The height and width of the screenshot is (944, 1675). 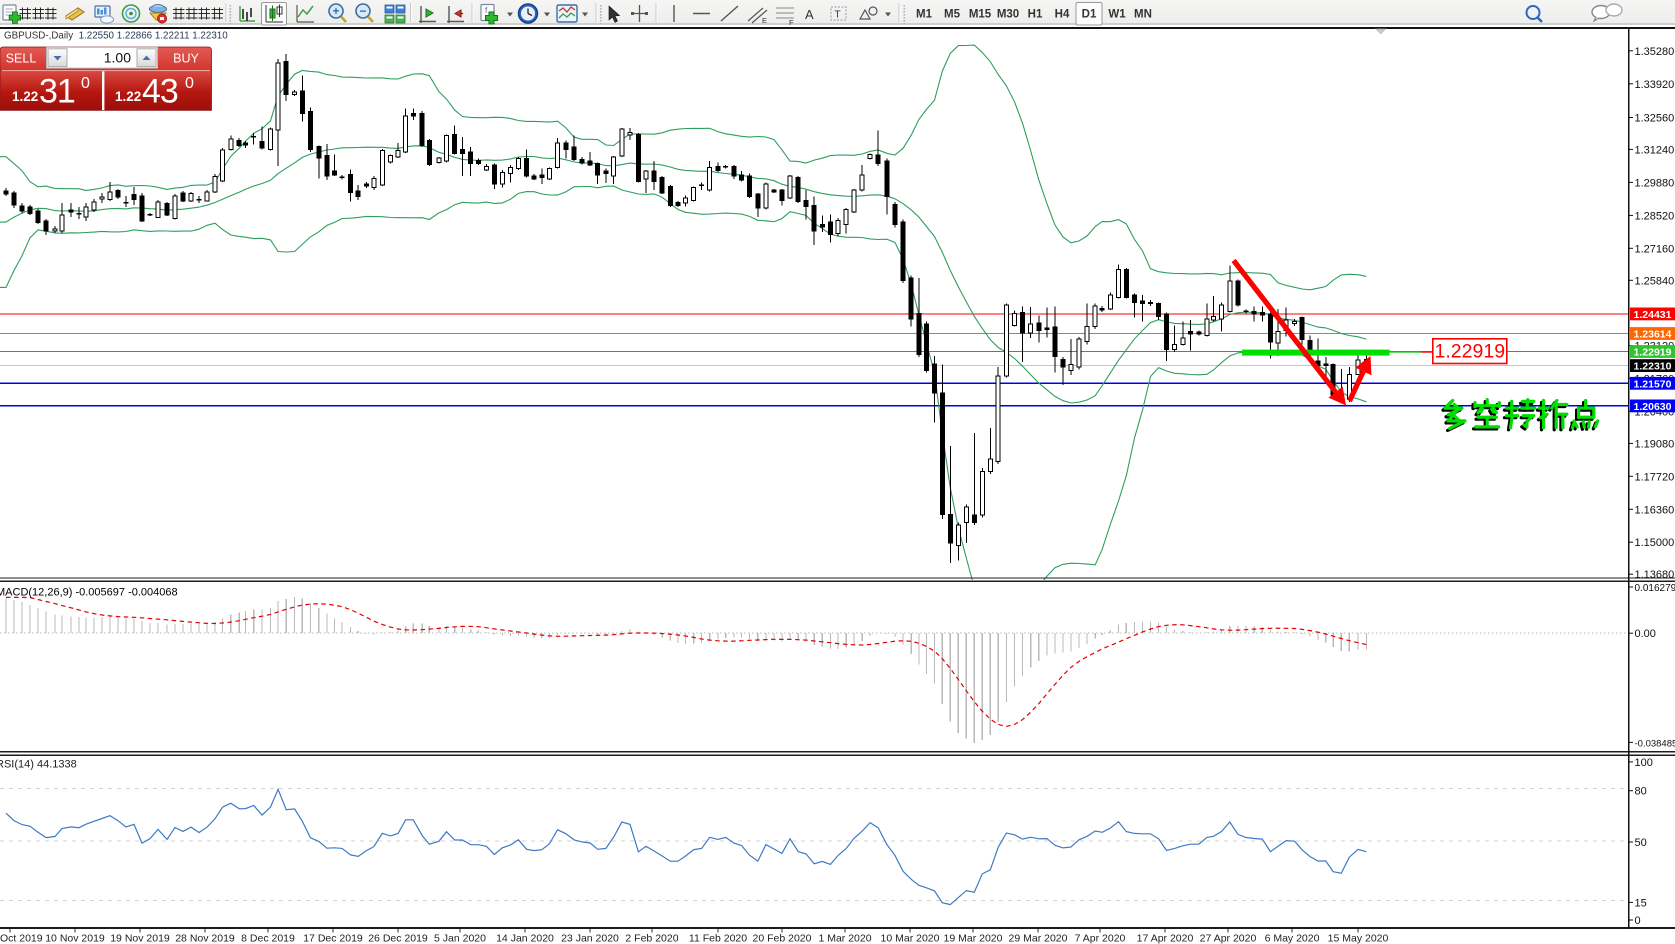 What do you see at coordinates (1641, 792) in the screenshot?
I see `svg-text: 80` at bounding box center [1641, 792].